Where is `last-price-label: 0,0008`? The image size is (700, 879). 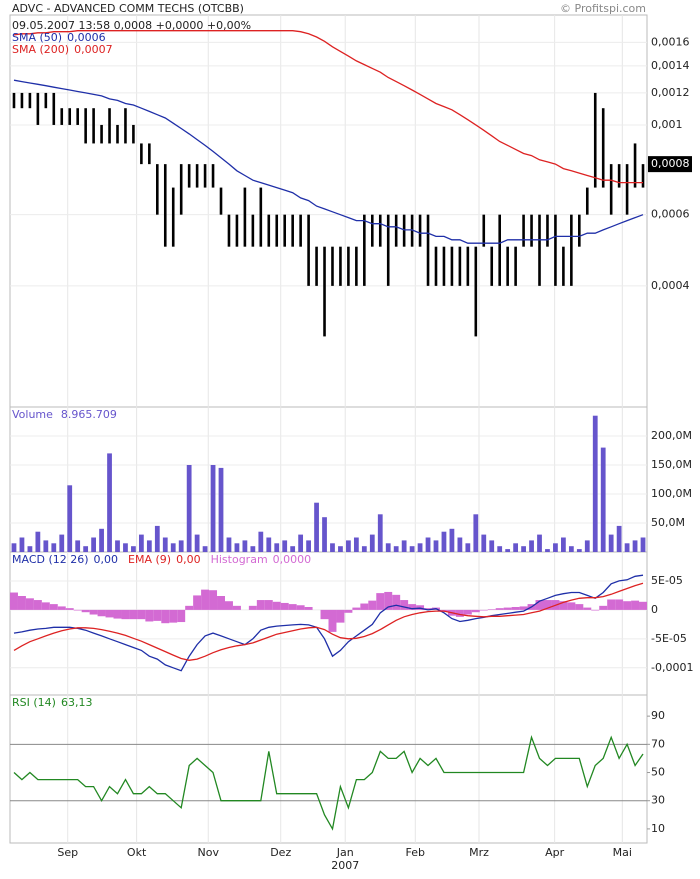 last-price-label: 0,0008 is located at coordinates (670, 163).